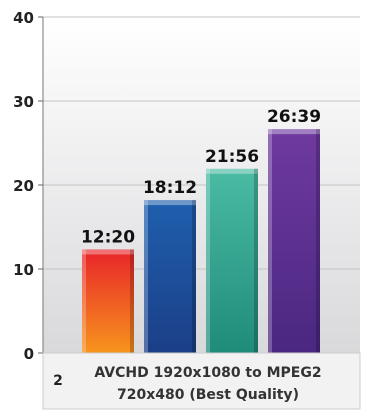  Describe the element at coordinates (208, 395) in the screenshot. I see `category-label-line-2: 720x480 (Best Quality)` at that location.